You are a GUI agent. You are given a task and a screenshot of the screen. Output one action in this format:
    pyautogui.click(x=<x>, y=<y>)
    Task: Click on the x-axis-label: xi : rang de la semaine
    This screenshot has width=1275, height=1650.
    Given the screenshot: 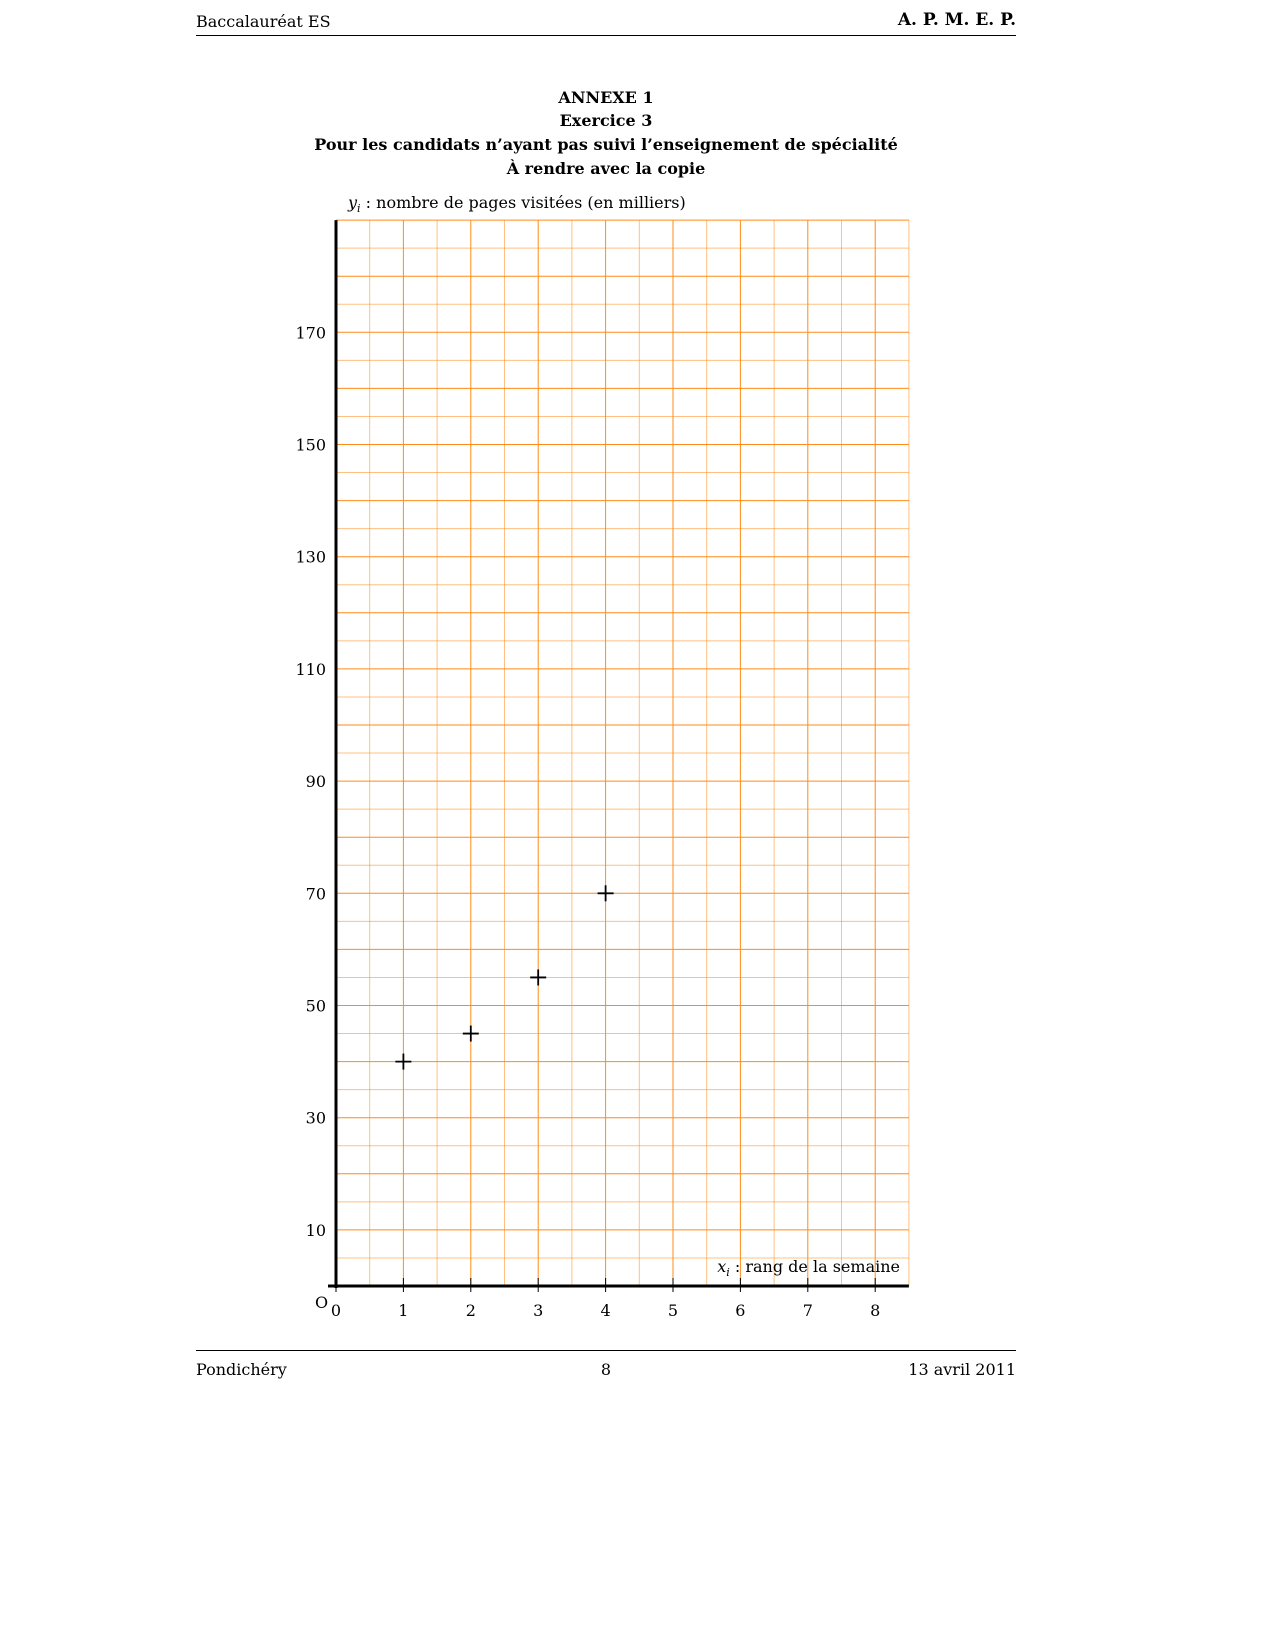 What is the action you would take?
    pyautogui.click(x=808, y=1268)
    